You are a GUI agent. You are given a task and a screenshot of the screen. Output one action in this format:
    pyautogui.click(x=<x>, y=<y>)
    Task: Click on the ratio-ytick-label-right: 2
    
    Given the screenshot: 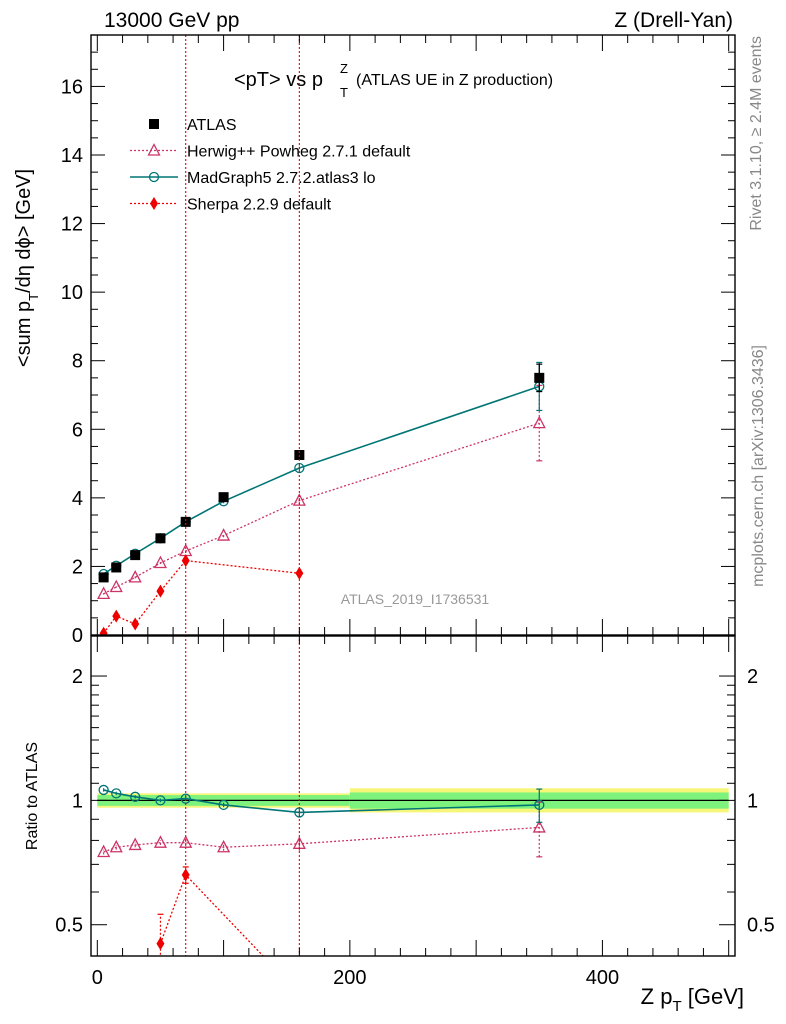 What is the action you would take?
    pyautogui.click(x=752, y=677)
    